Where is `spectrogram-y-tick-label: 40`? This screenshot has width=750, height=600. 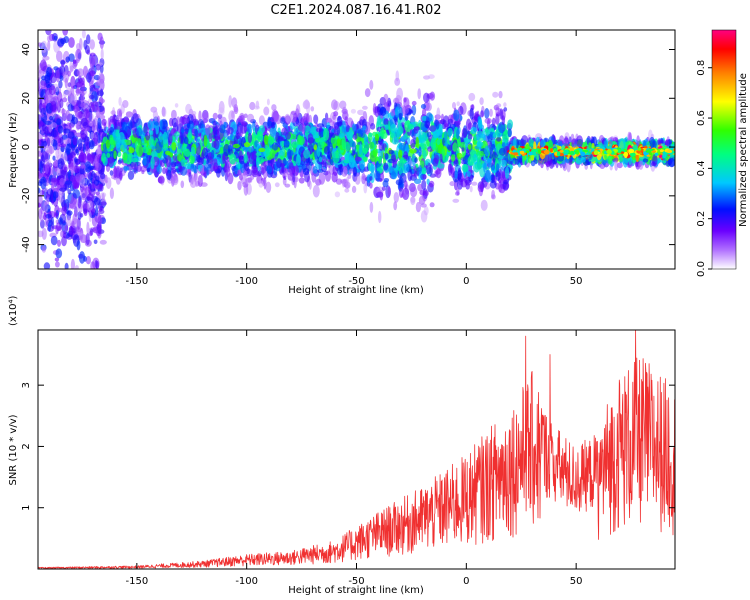
spectrogram-y-tick-label: 40 is located at coordinates (26, 49).